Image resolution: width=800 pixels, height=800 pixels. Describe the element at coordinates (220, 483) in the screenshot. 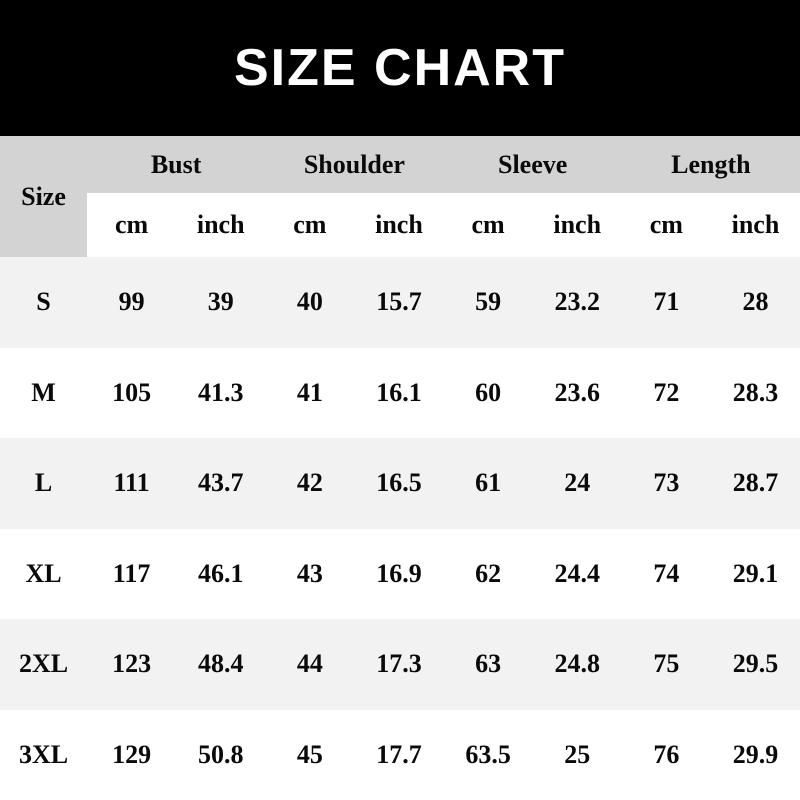

I see `measurement-value: 43.7` at that location.